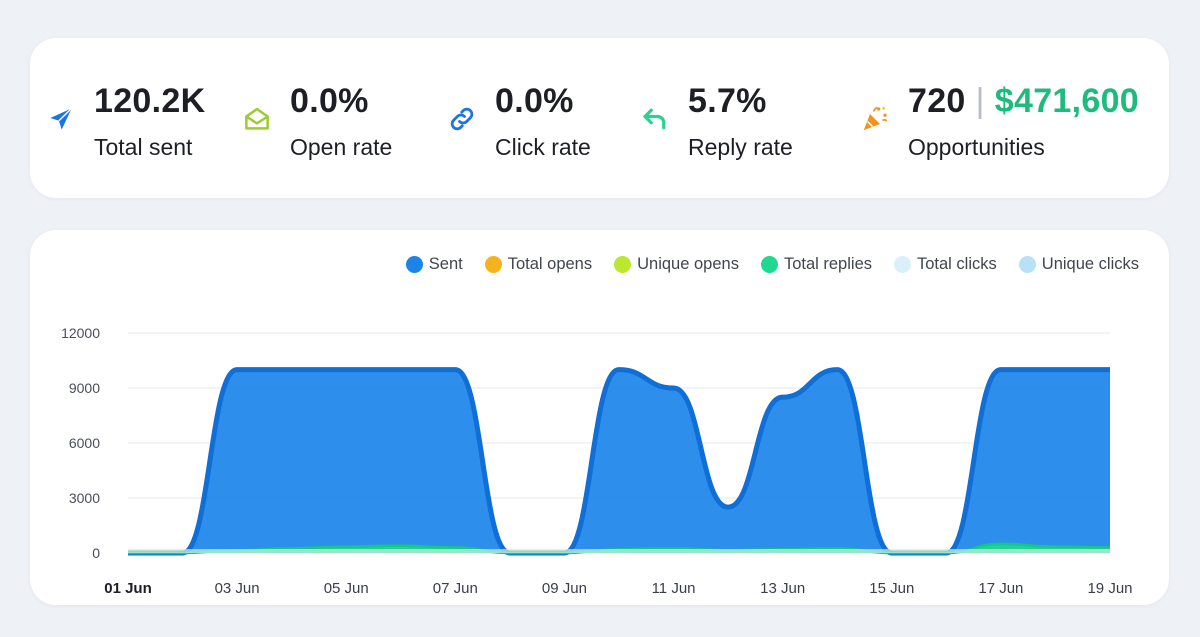  I want to click on x-tick-label: 11 Jun, so click(674, 588).